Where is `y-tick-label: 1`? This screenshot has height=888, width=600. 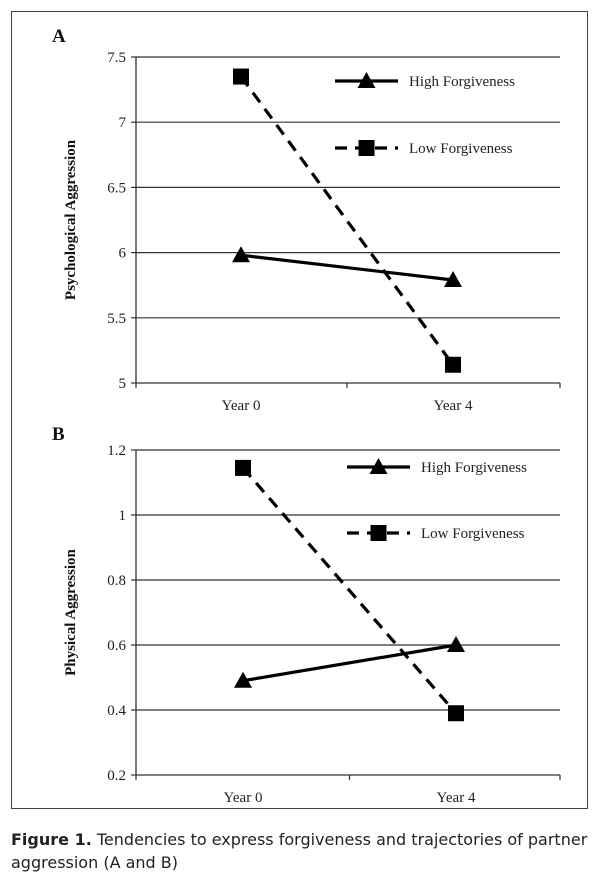 y-tick-label: 1 is located at coordinates (123, 516).